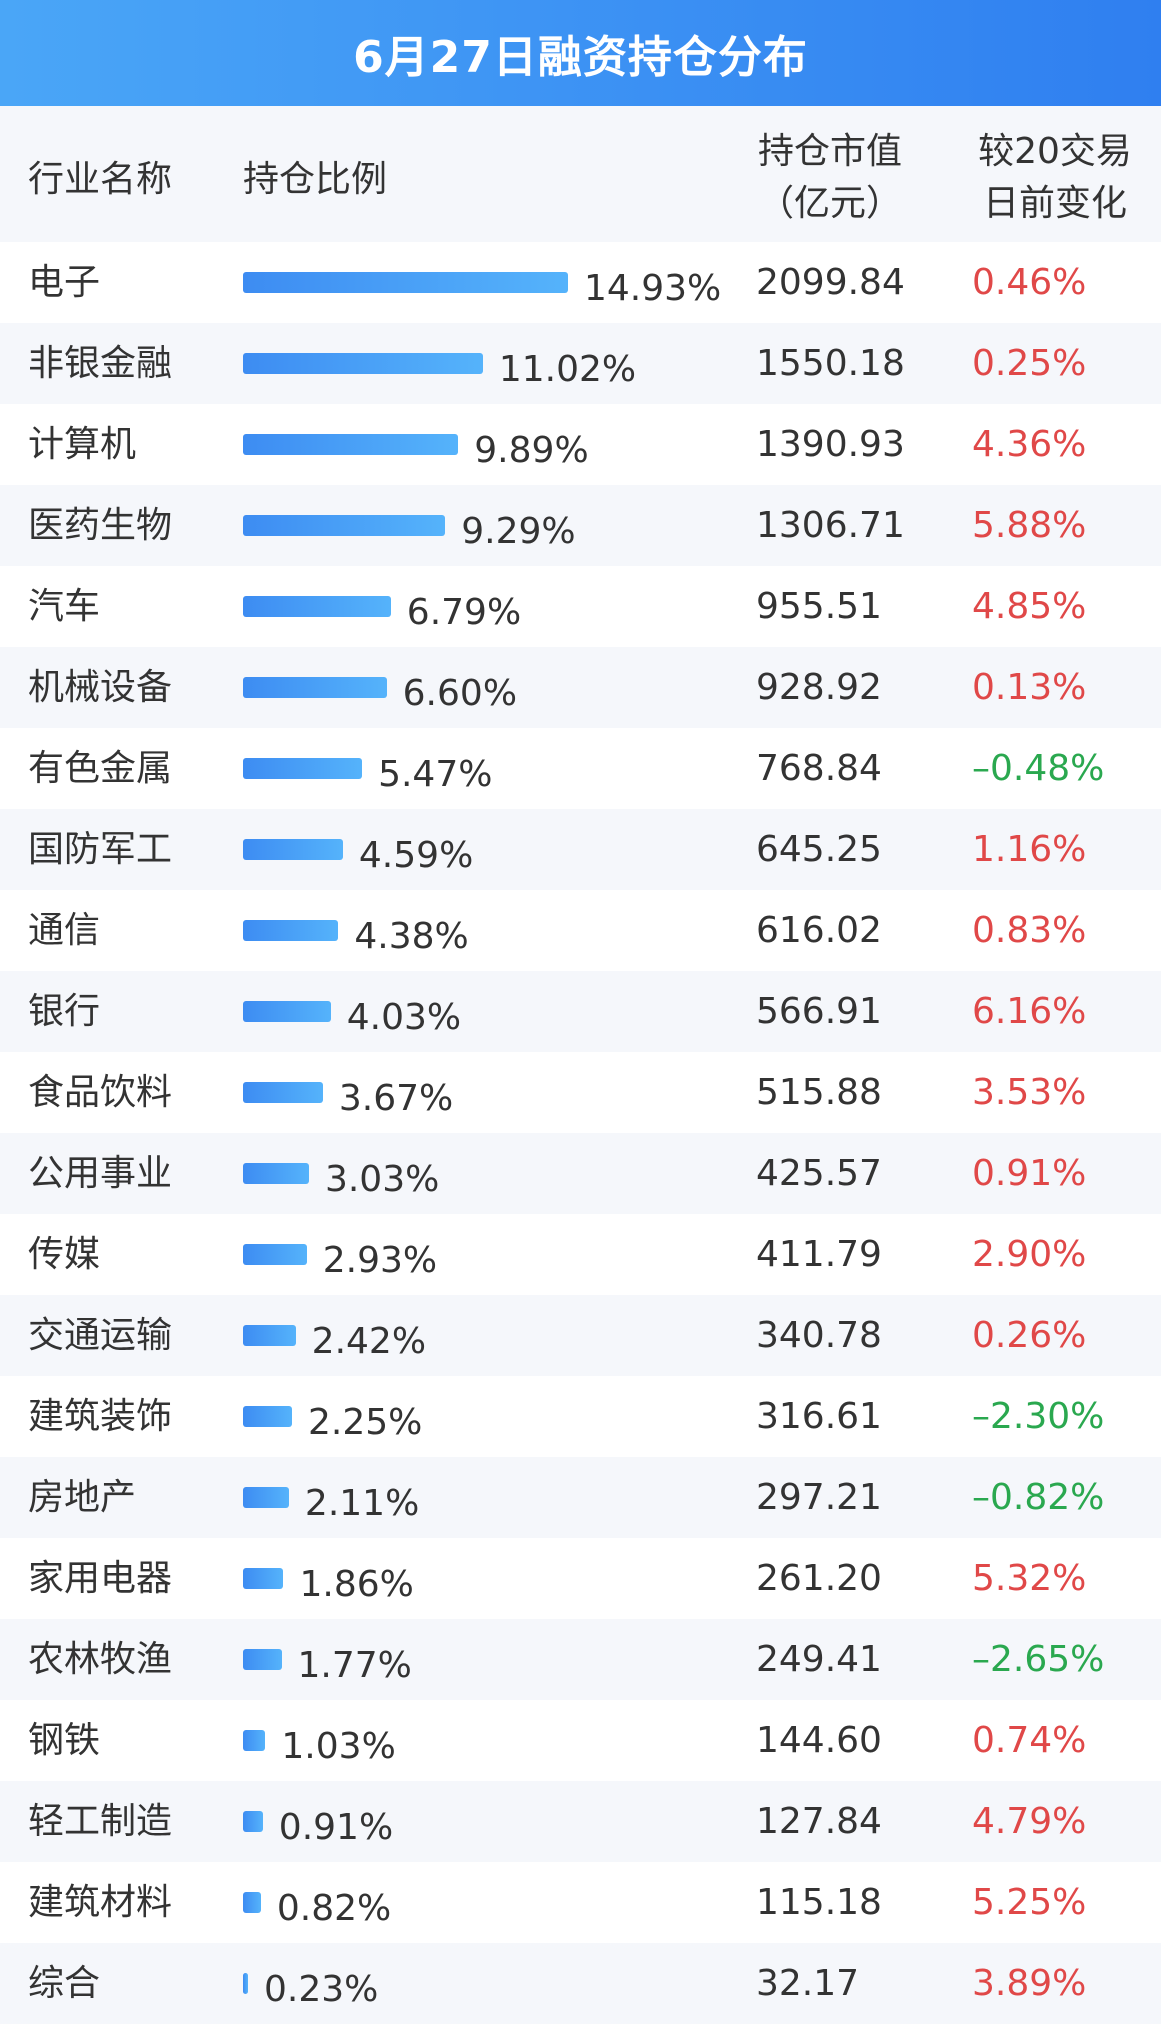 This screenshot has height=2030, width=1161. I want to click on change-value: 0.25%, so click(1029, 363).